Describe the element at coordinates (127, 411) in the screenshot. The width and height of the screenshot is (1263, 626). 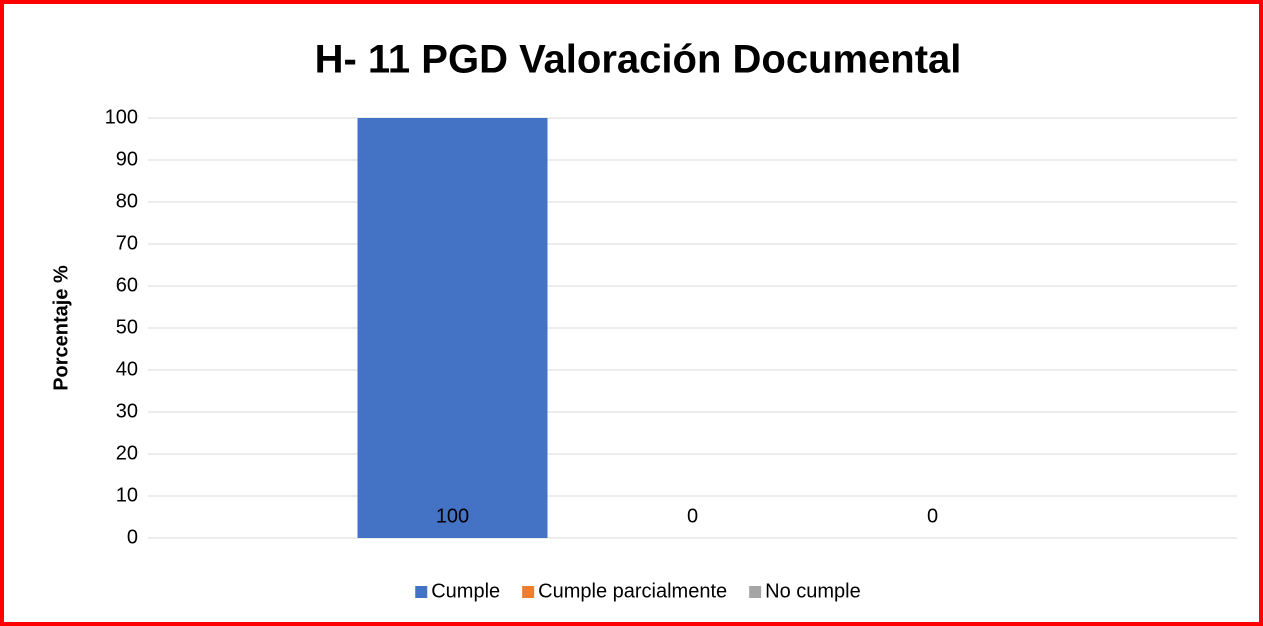
I see `y-tick-label: 30` at that location.